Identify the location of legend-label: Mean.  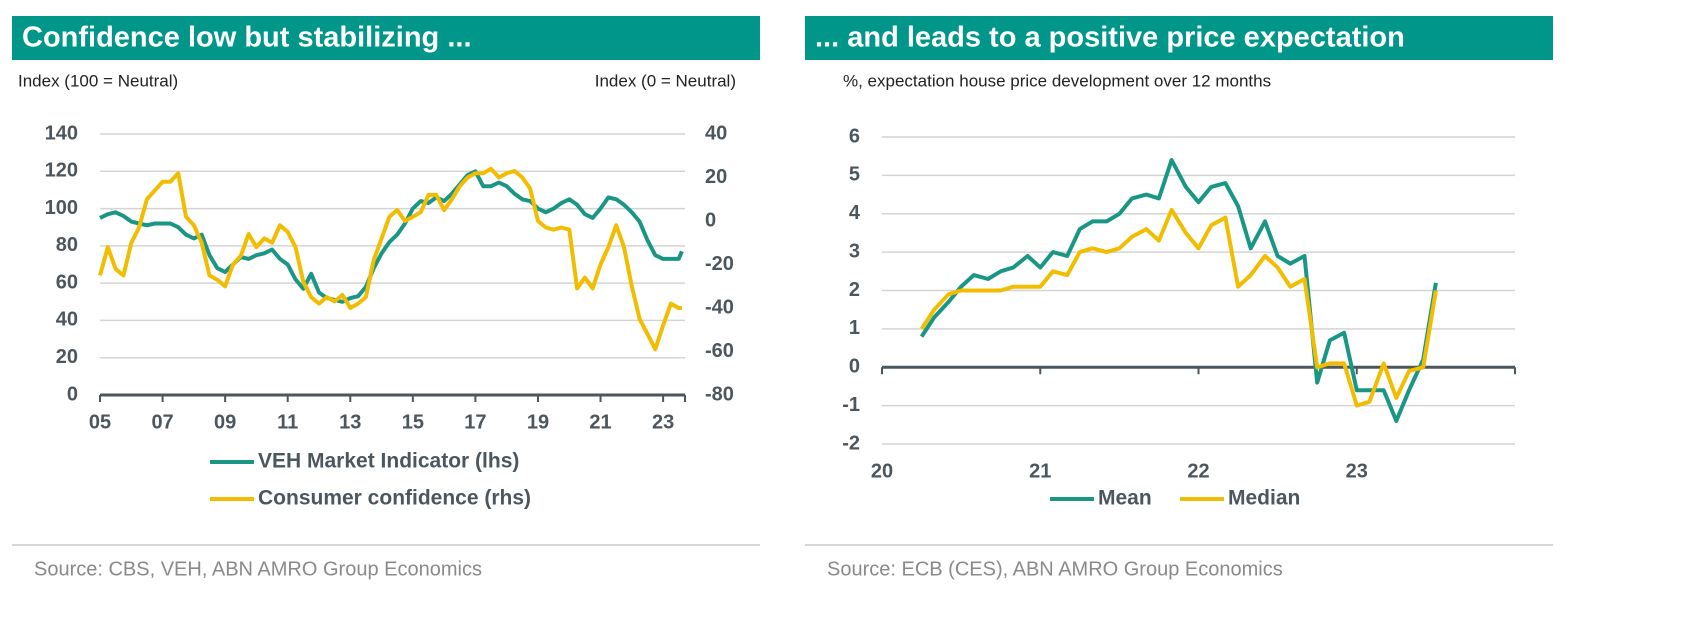
(1125, 498).